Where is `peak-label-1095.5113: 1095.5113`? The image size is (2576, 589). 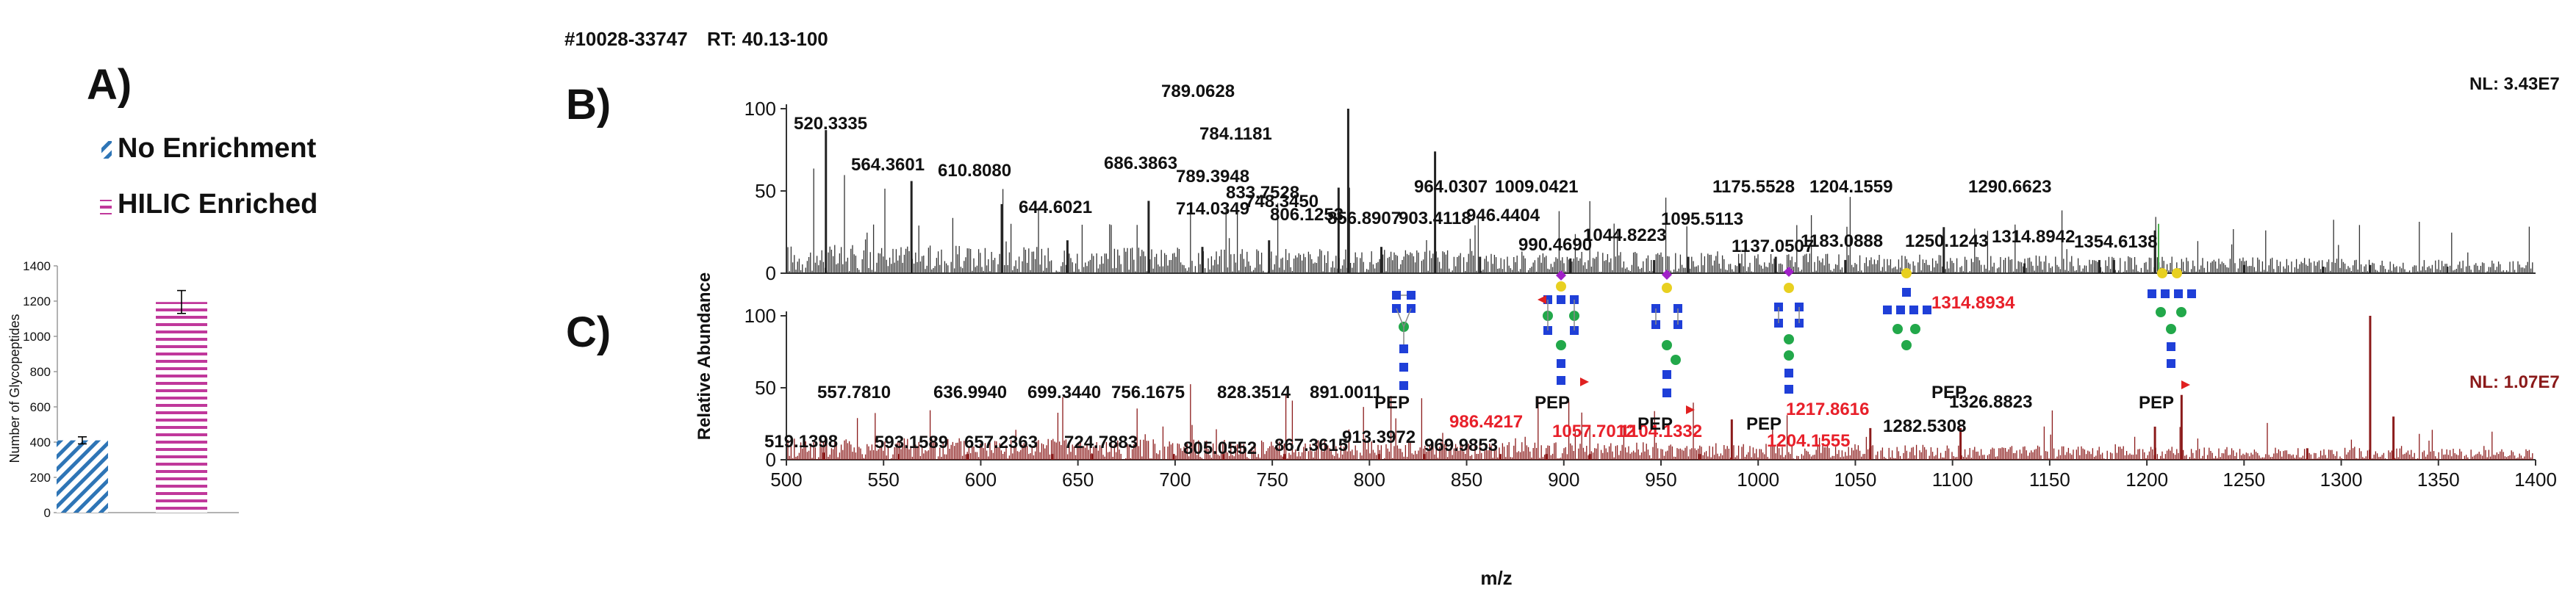
peak-label-1095.5113: 1095.5113 is located at coordinates (1702, 219).